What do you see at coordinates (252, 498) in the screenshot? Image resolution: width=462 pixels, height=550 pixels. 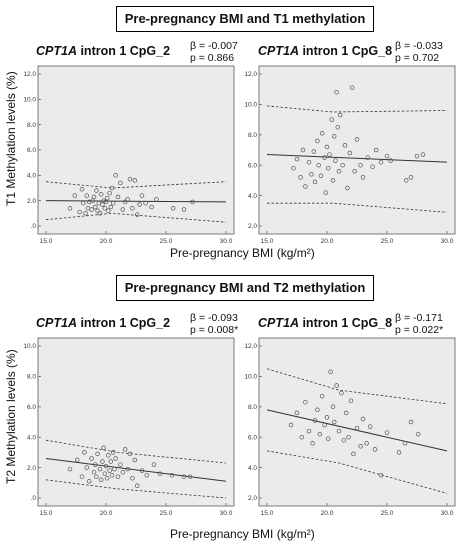 I see `y-tick-label: 2.0` at bounding box center [252, 498].